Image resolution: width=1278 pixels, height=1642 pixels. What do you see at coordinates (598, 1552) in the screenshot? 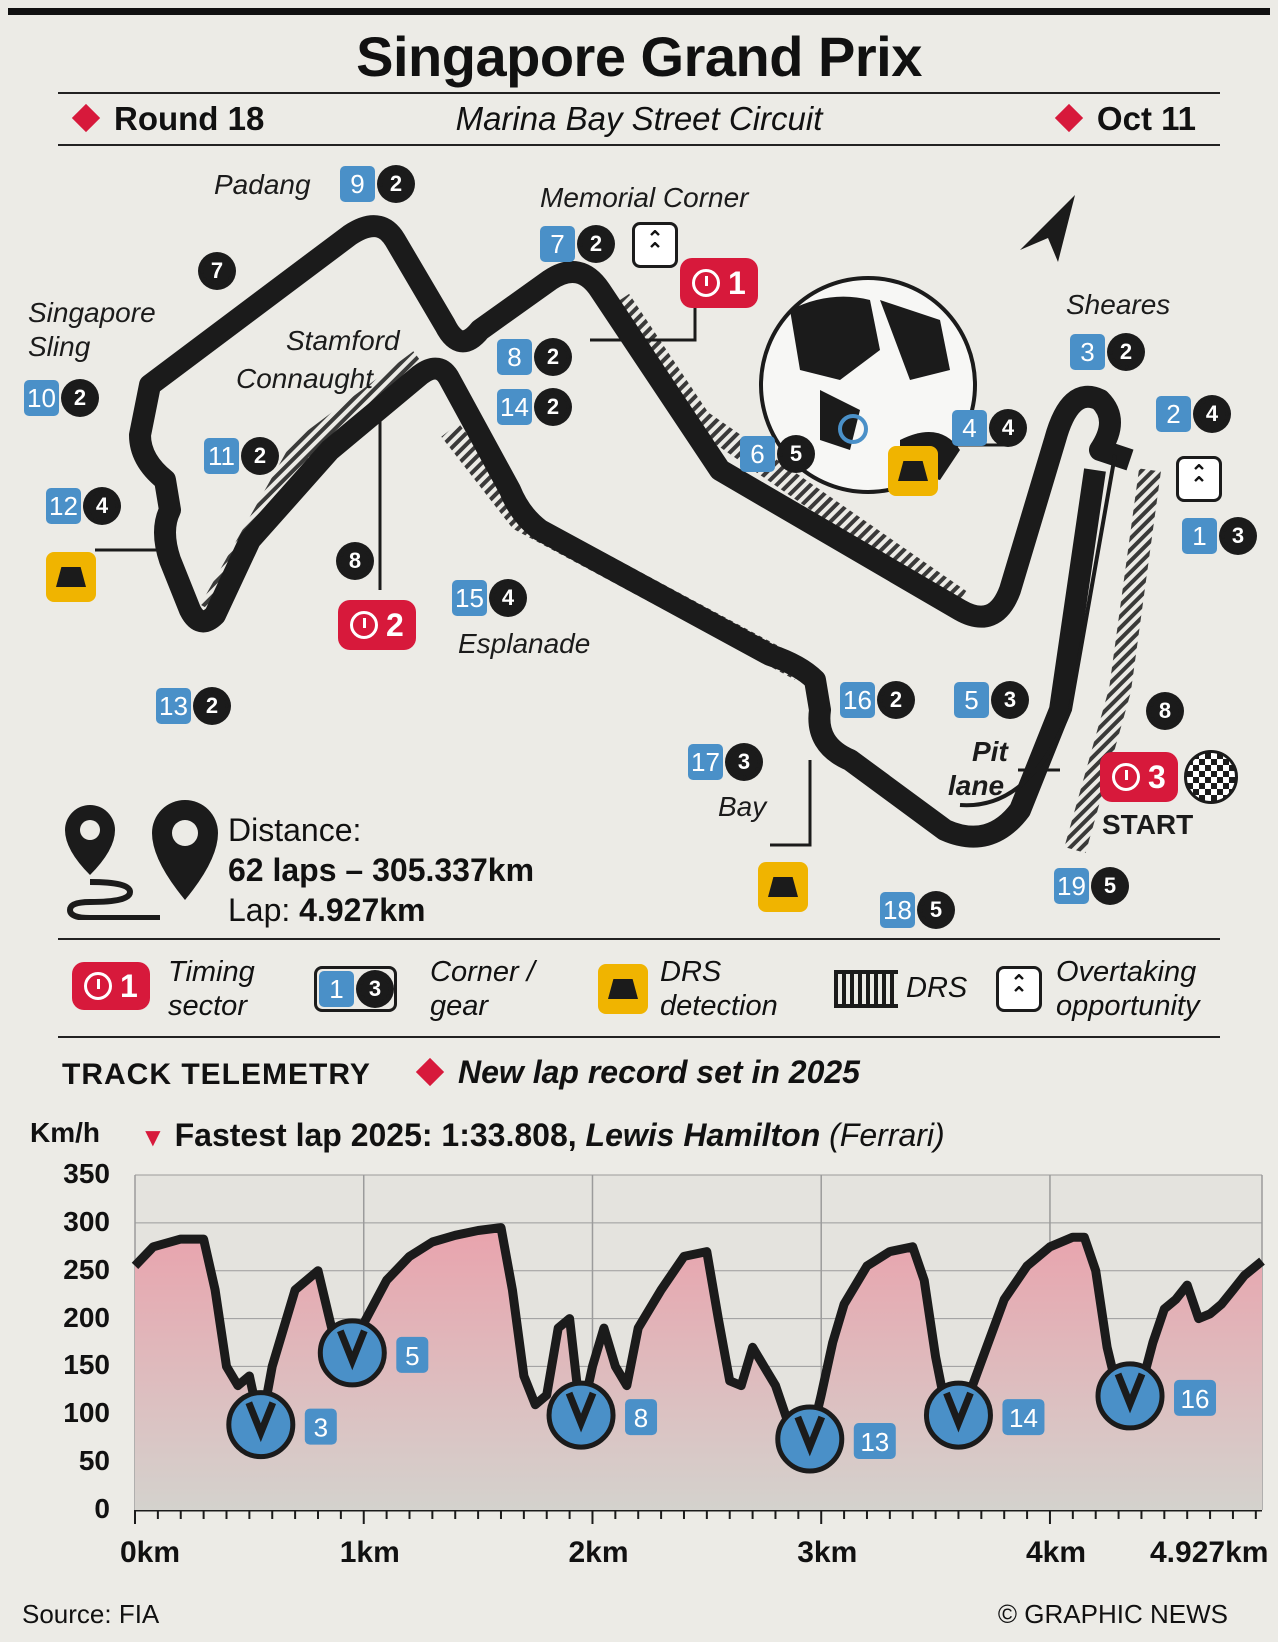
I see `x-tick-label: 2km` at bounding box center [598, 1552].